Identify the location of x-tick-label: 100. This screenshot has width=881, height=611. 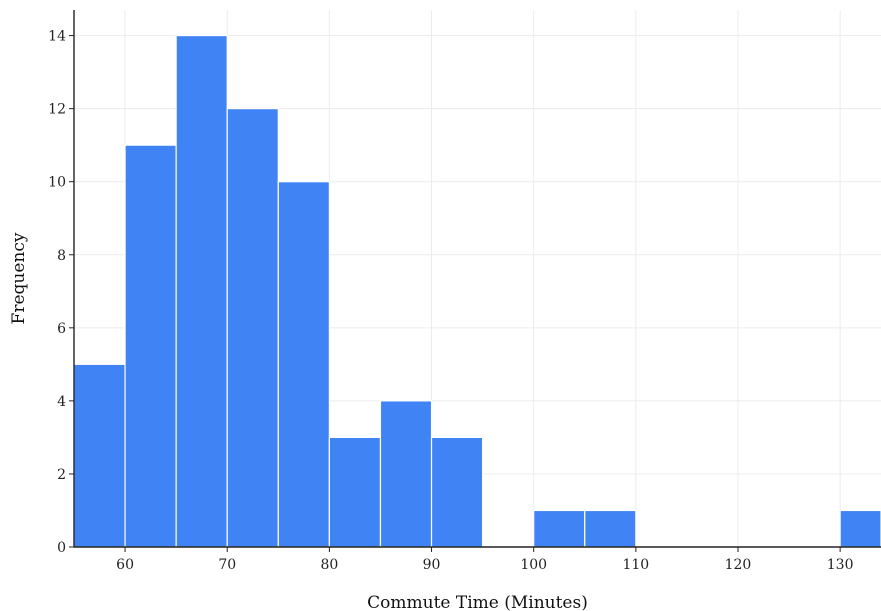
(533, 565).